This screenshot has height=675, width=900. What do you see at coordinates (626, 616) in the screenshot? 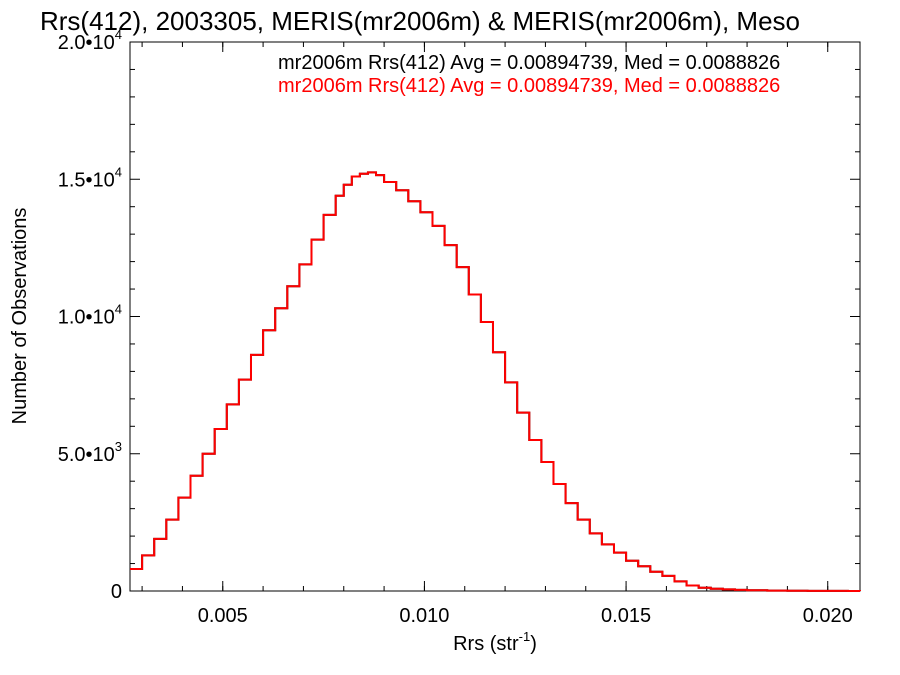
I see `x-tick-label: 0.015` at bounding box center [626, 616].